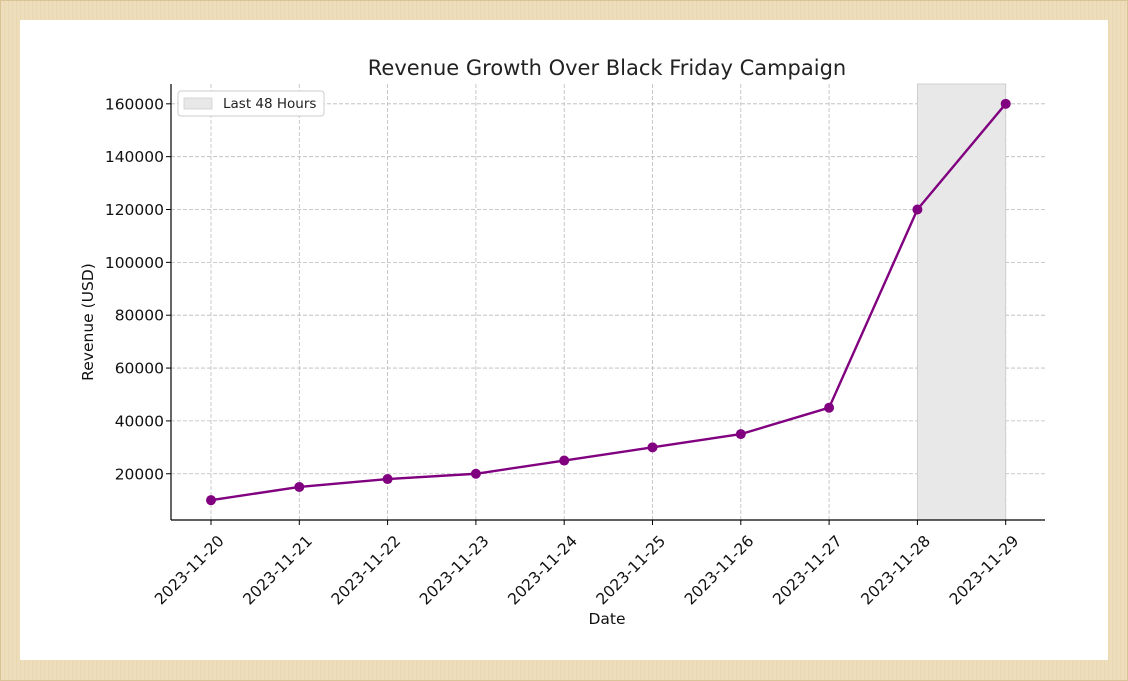  What do you see at coordinates (134, 157) in the screenshot?
I see `y-tick-label: 140000` at bounding box center [134, 157].